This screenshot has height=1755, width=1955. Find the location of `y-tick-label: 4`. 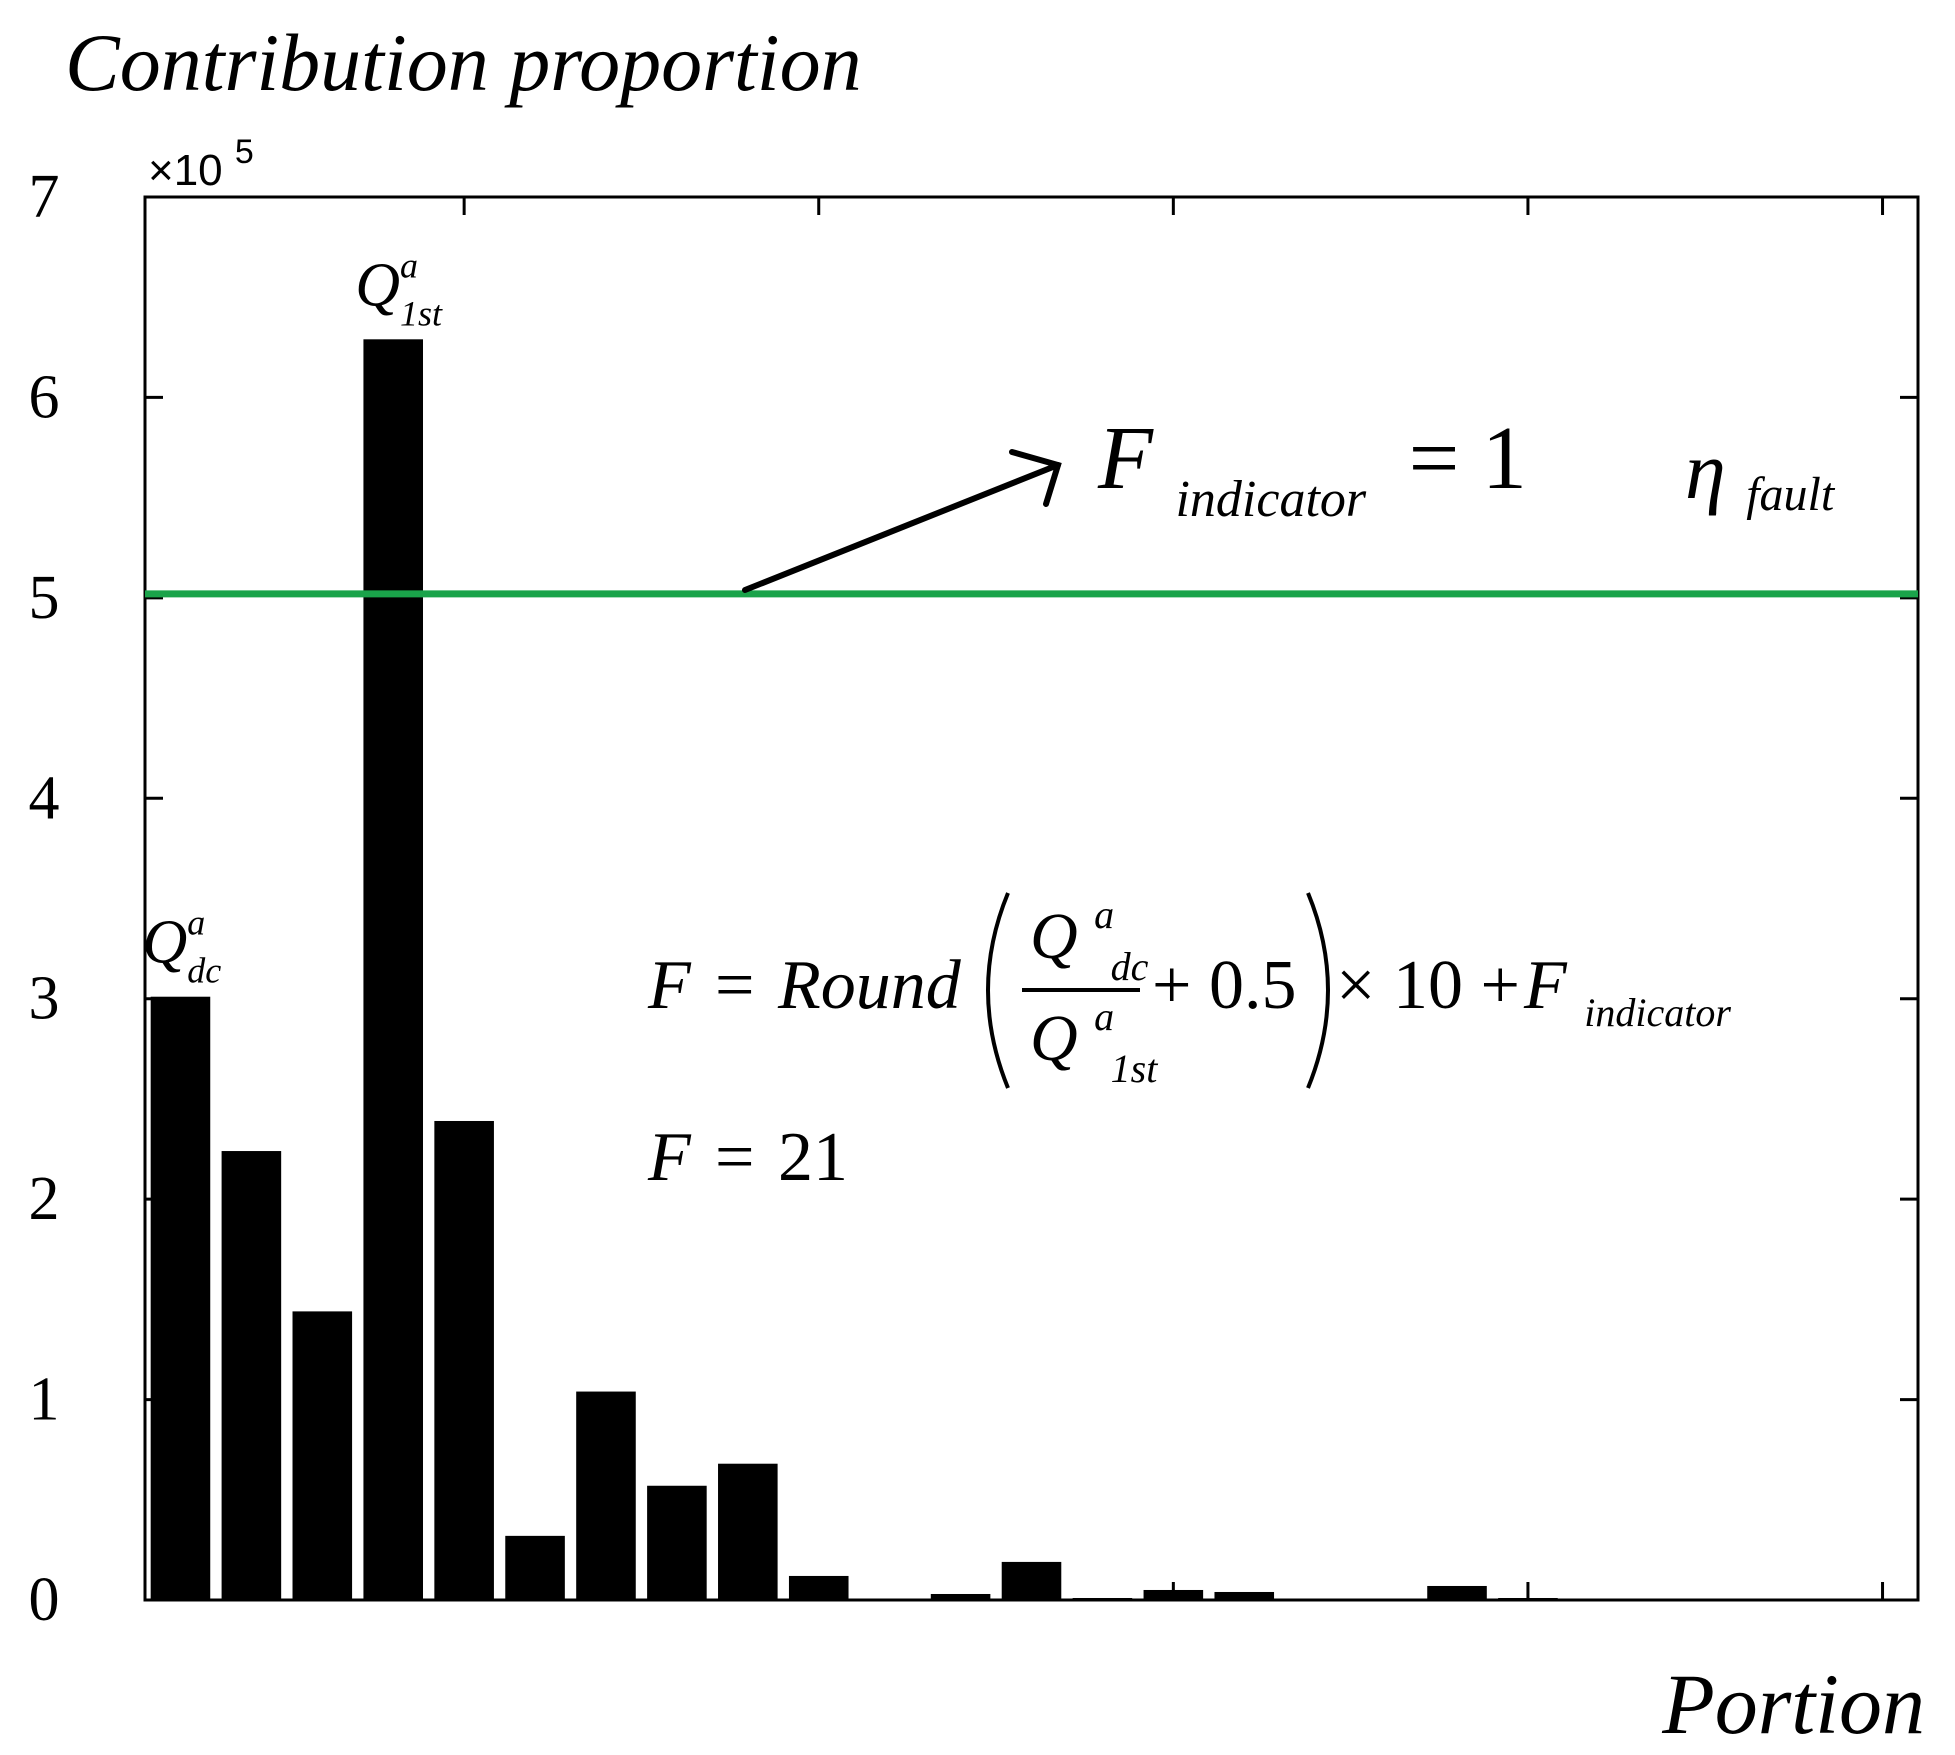

y-tick-label: 4 is located at coordinates (44, 798).